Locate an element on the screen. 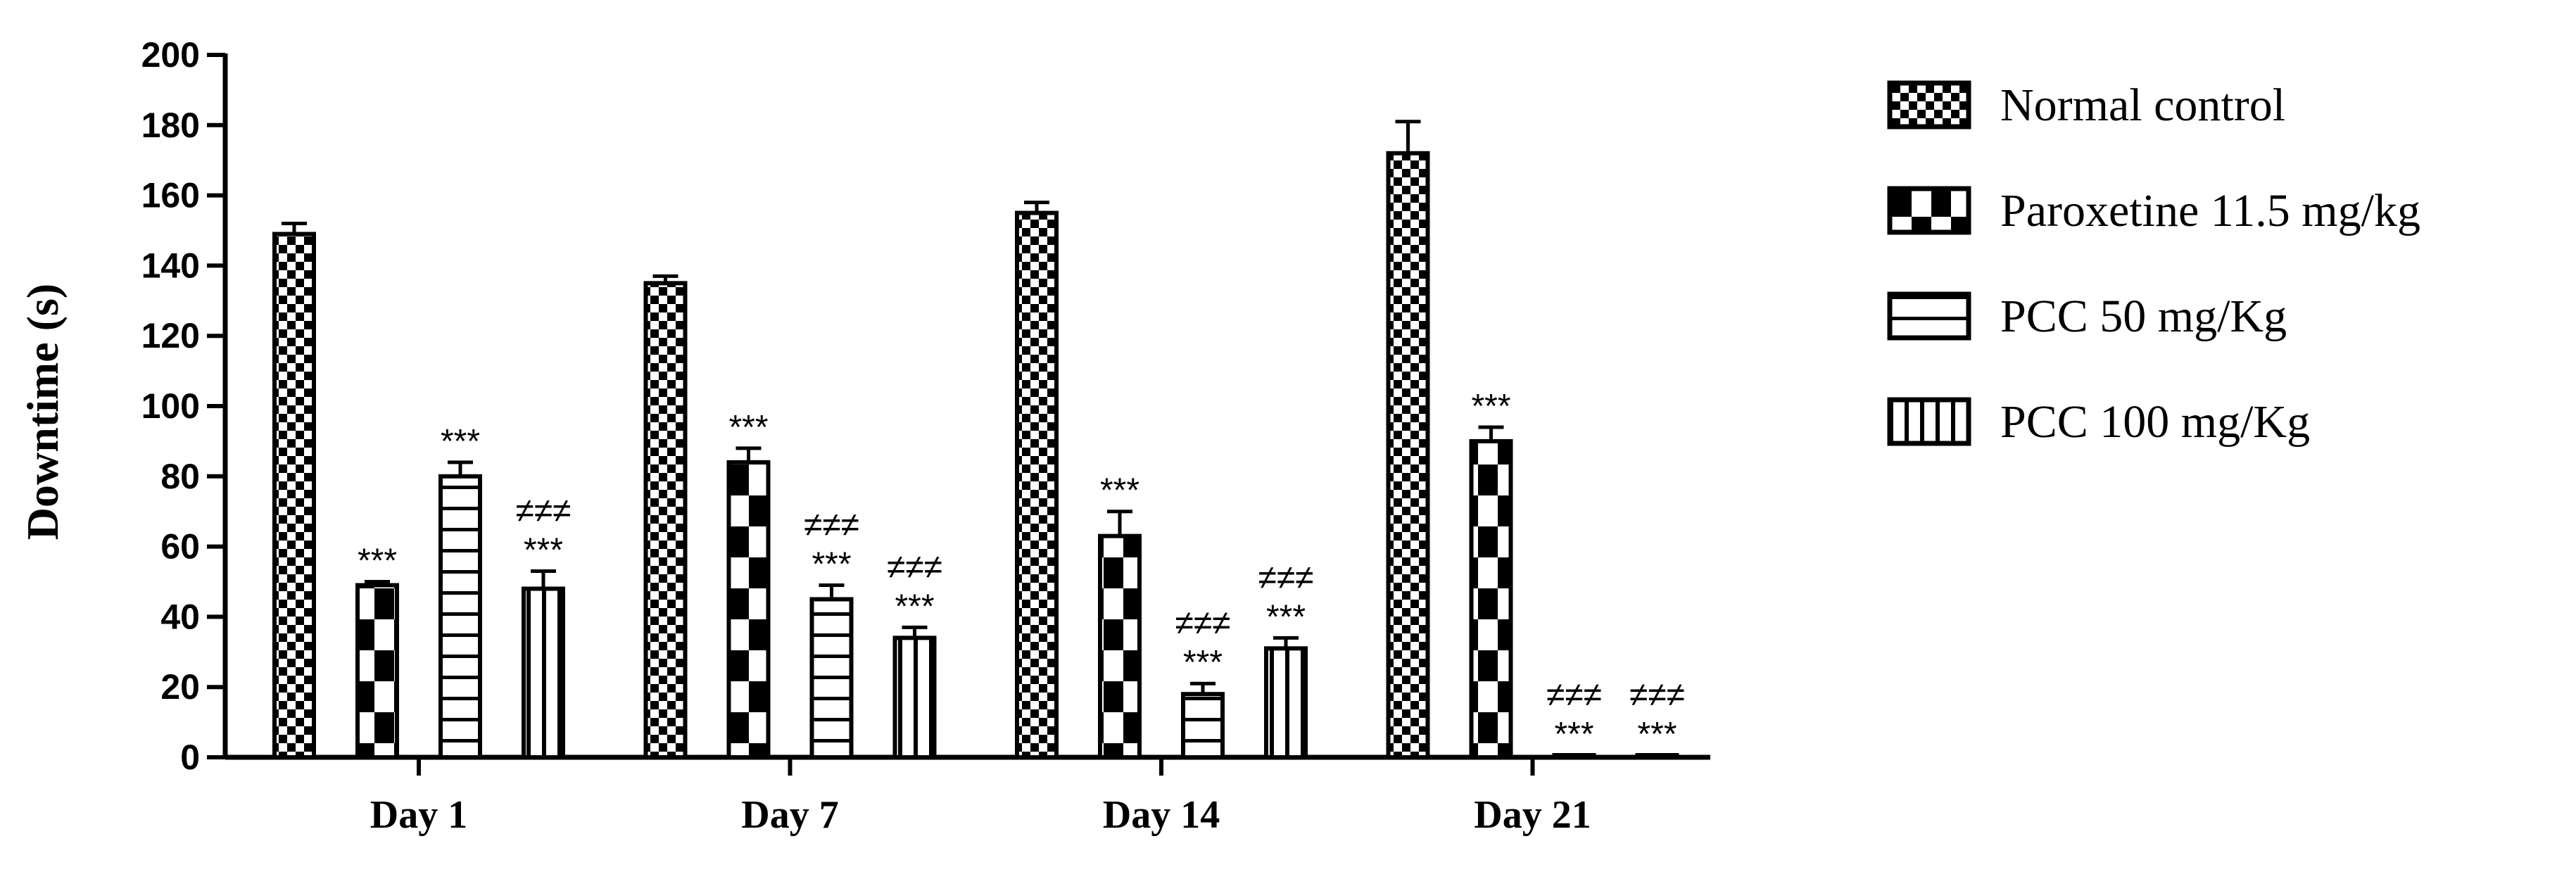 Image resolution: width=2576 pixels, height=872 pixels. y-tick-label: 200 is located at coordinates (170, 55).